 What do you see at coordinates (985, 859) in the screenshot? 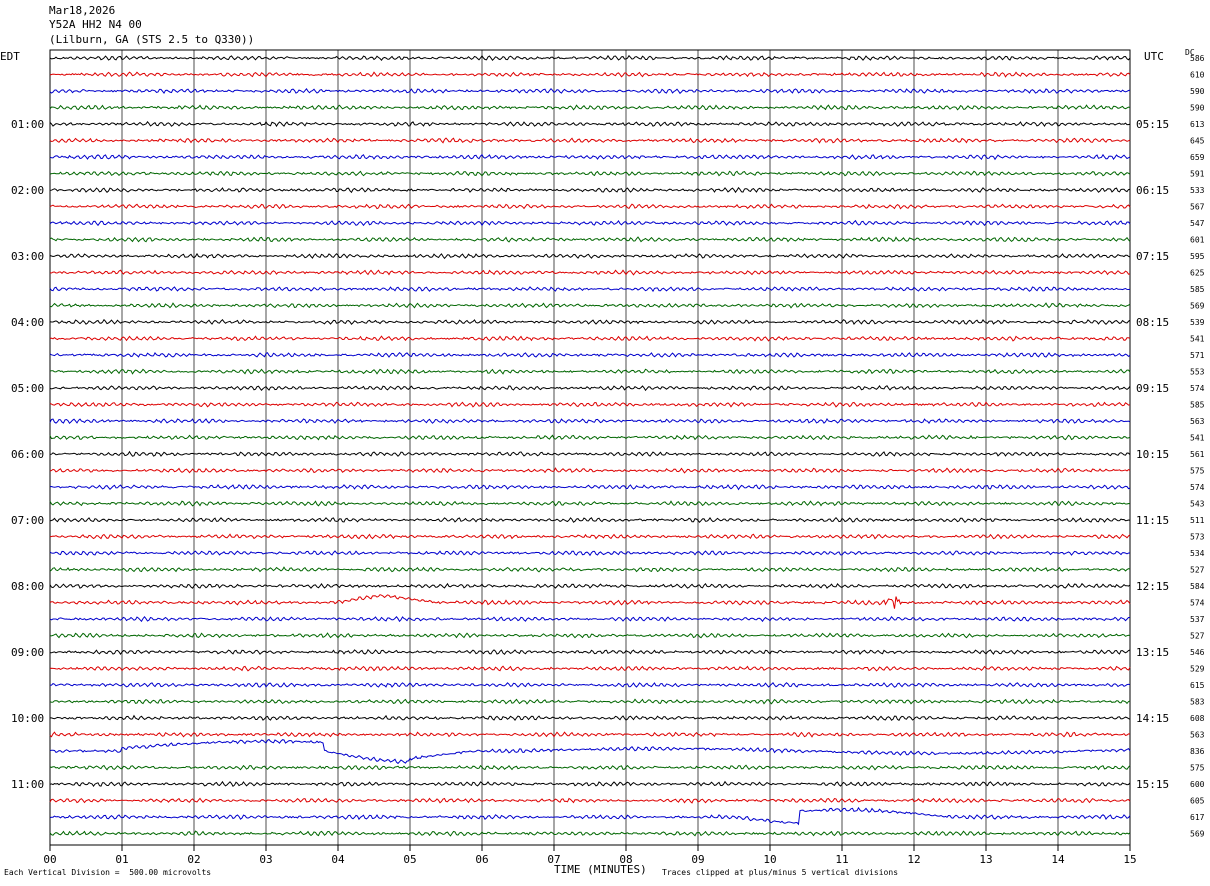
I see `x-tick-label: 13` at bounding box center [985, 859].